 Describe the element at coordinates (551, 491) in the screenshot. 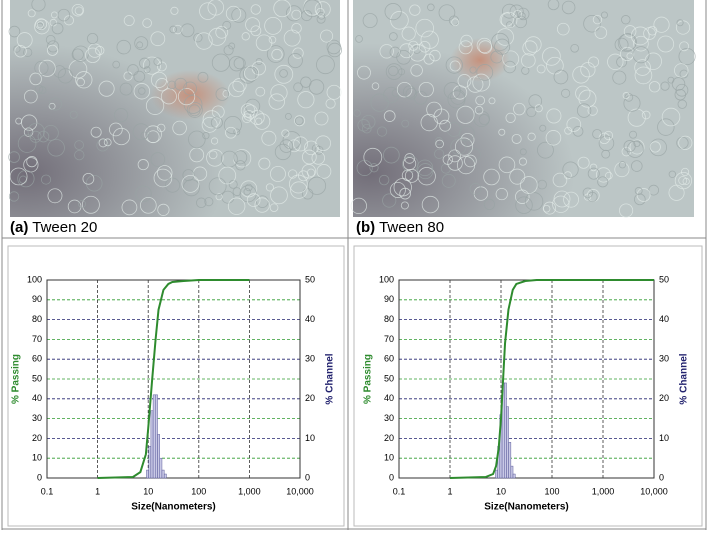

I see `x-tick-label: 100` at that location.